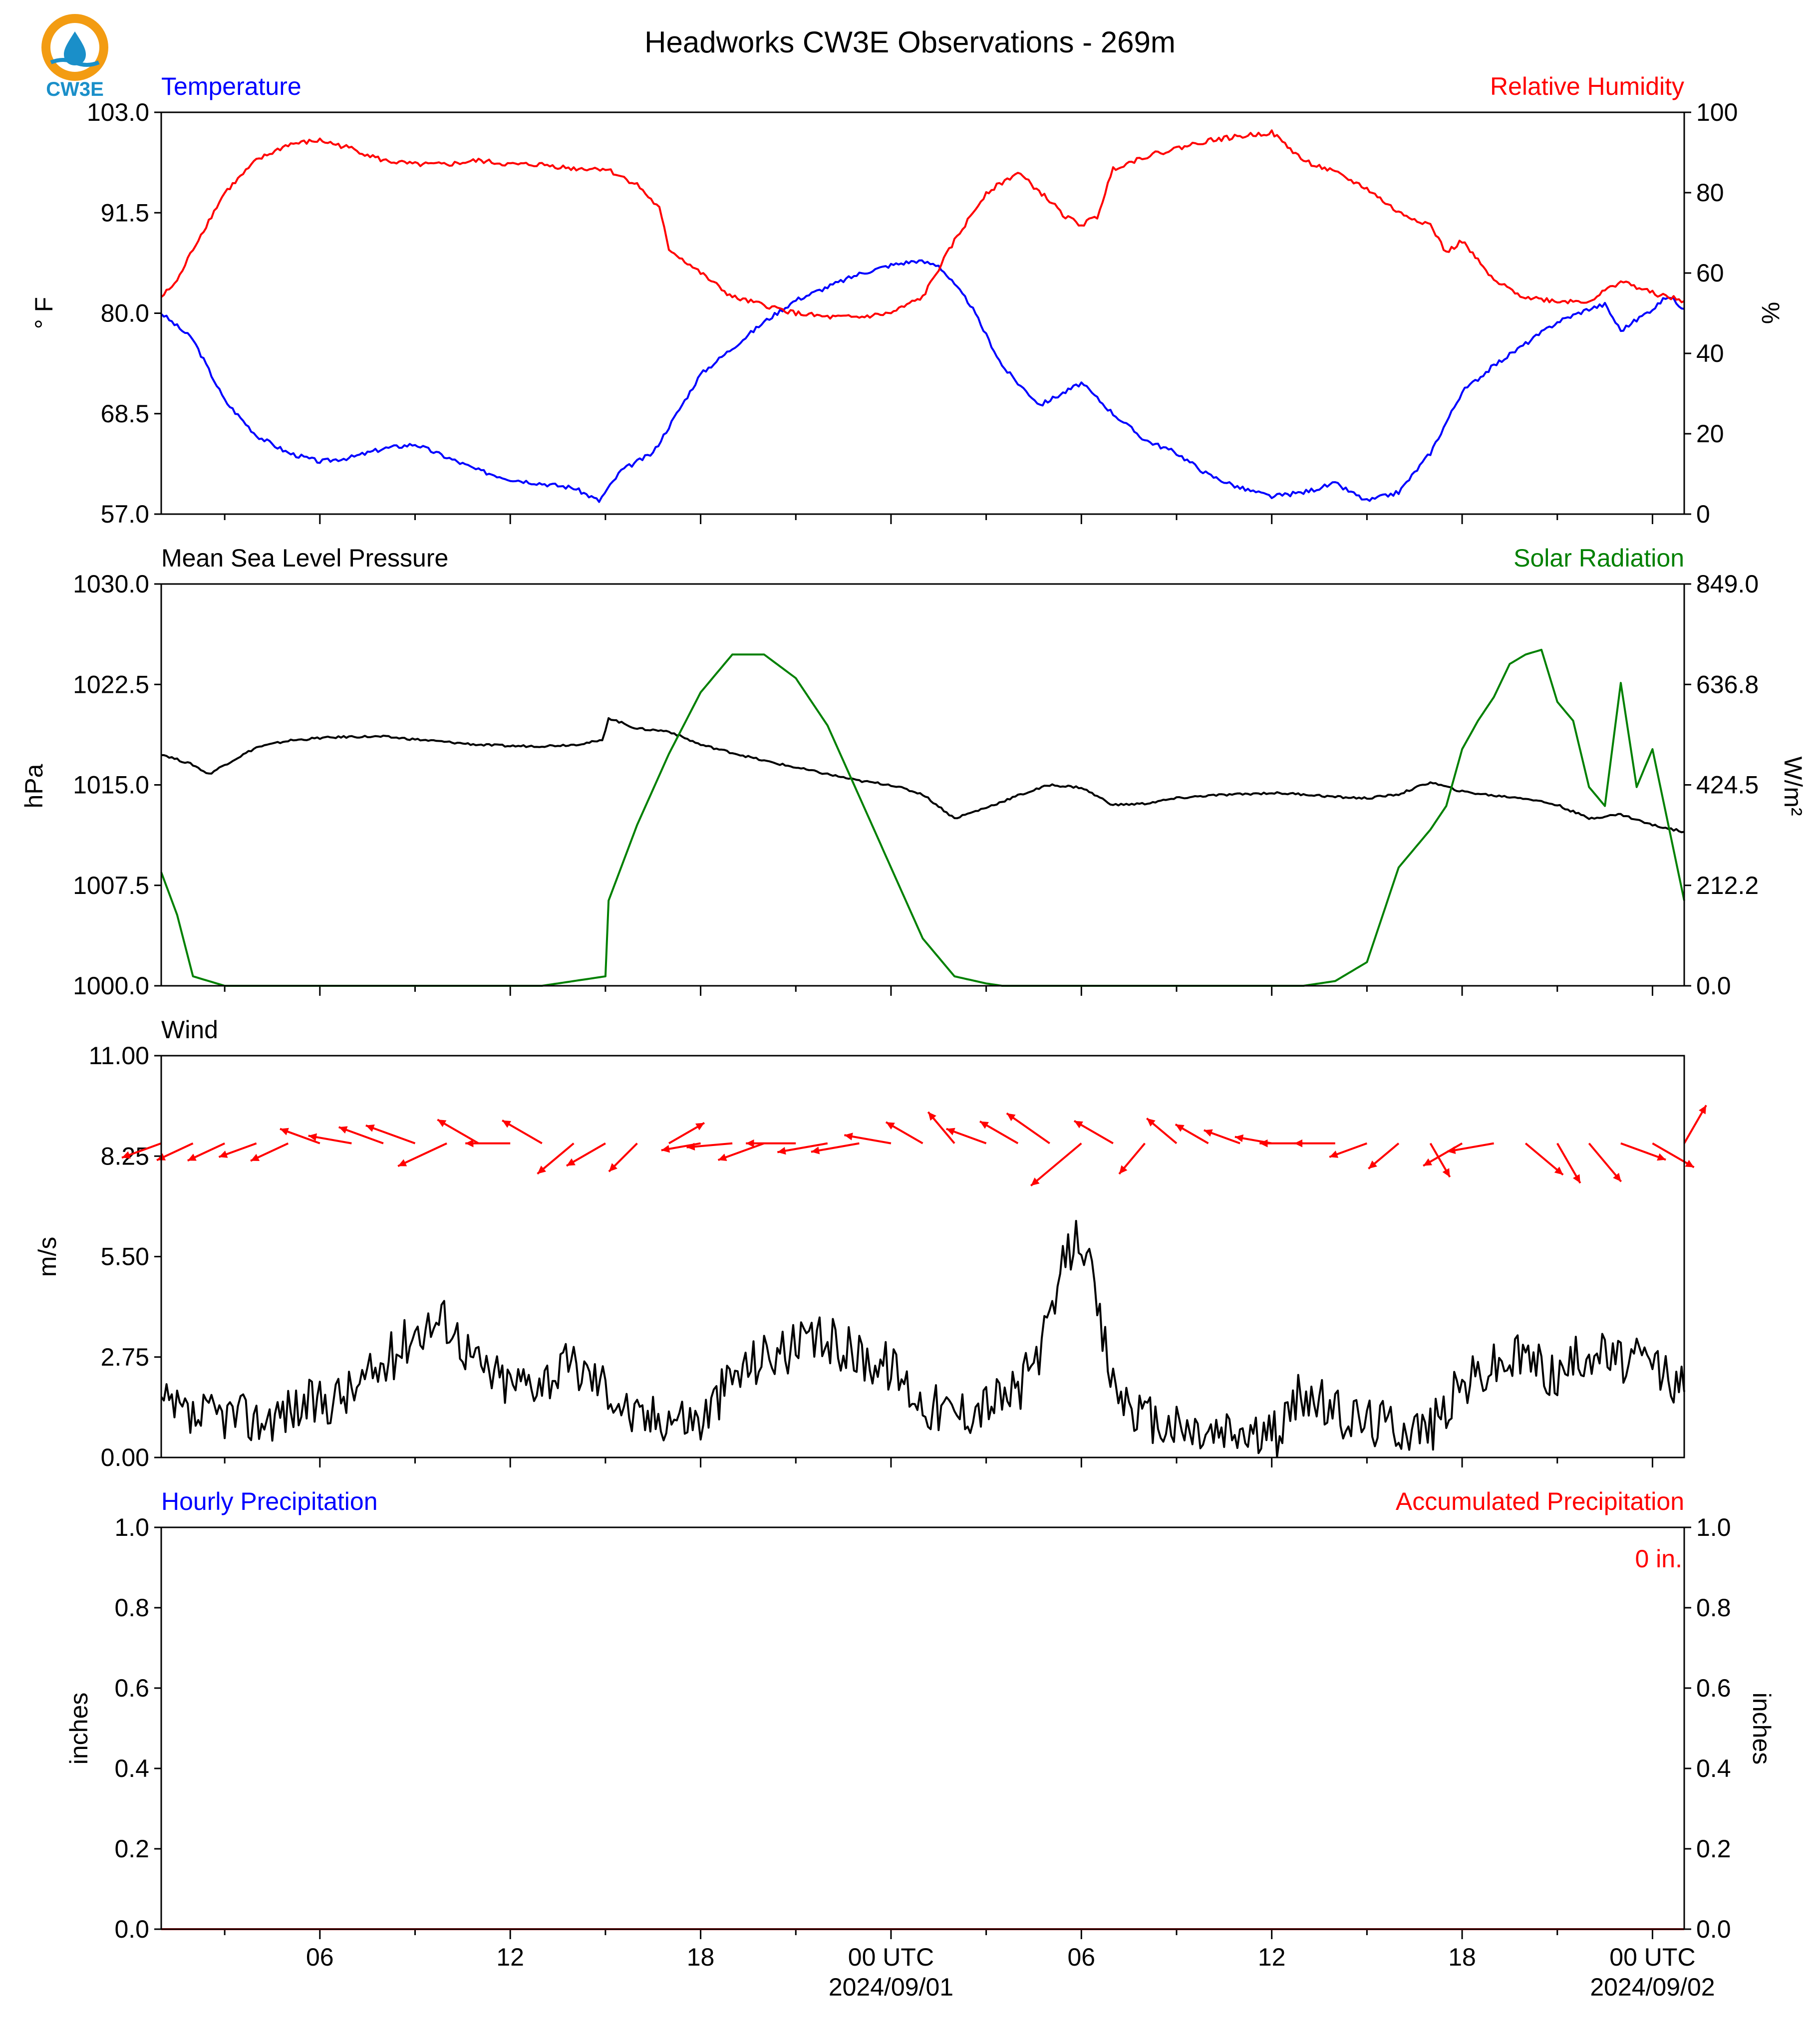  Describe the element at coordinates (111, 584) in the screenshot. I see `left-ytick-label: 1030.0` at that location.